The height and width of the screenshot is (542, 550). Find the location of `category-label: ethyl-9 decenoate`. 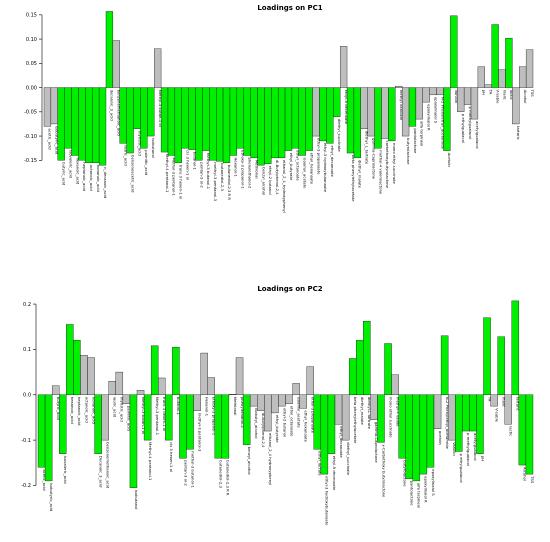

category-label: ethyl-9 decenoate is located at coordinates (334, 473).